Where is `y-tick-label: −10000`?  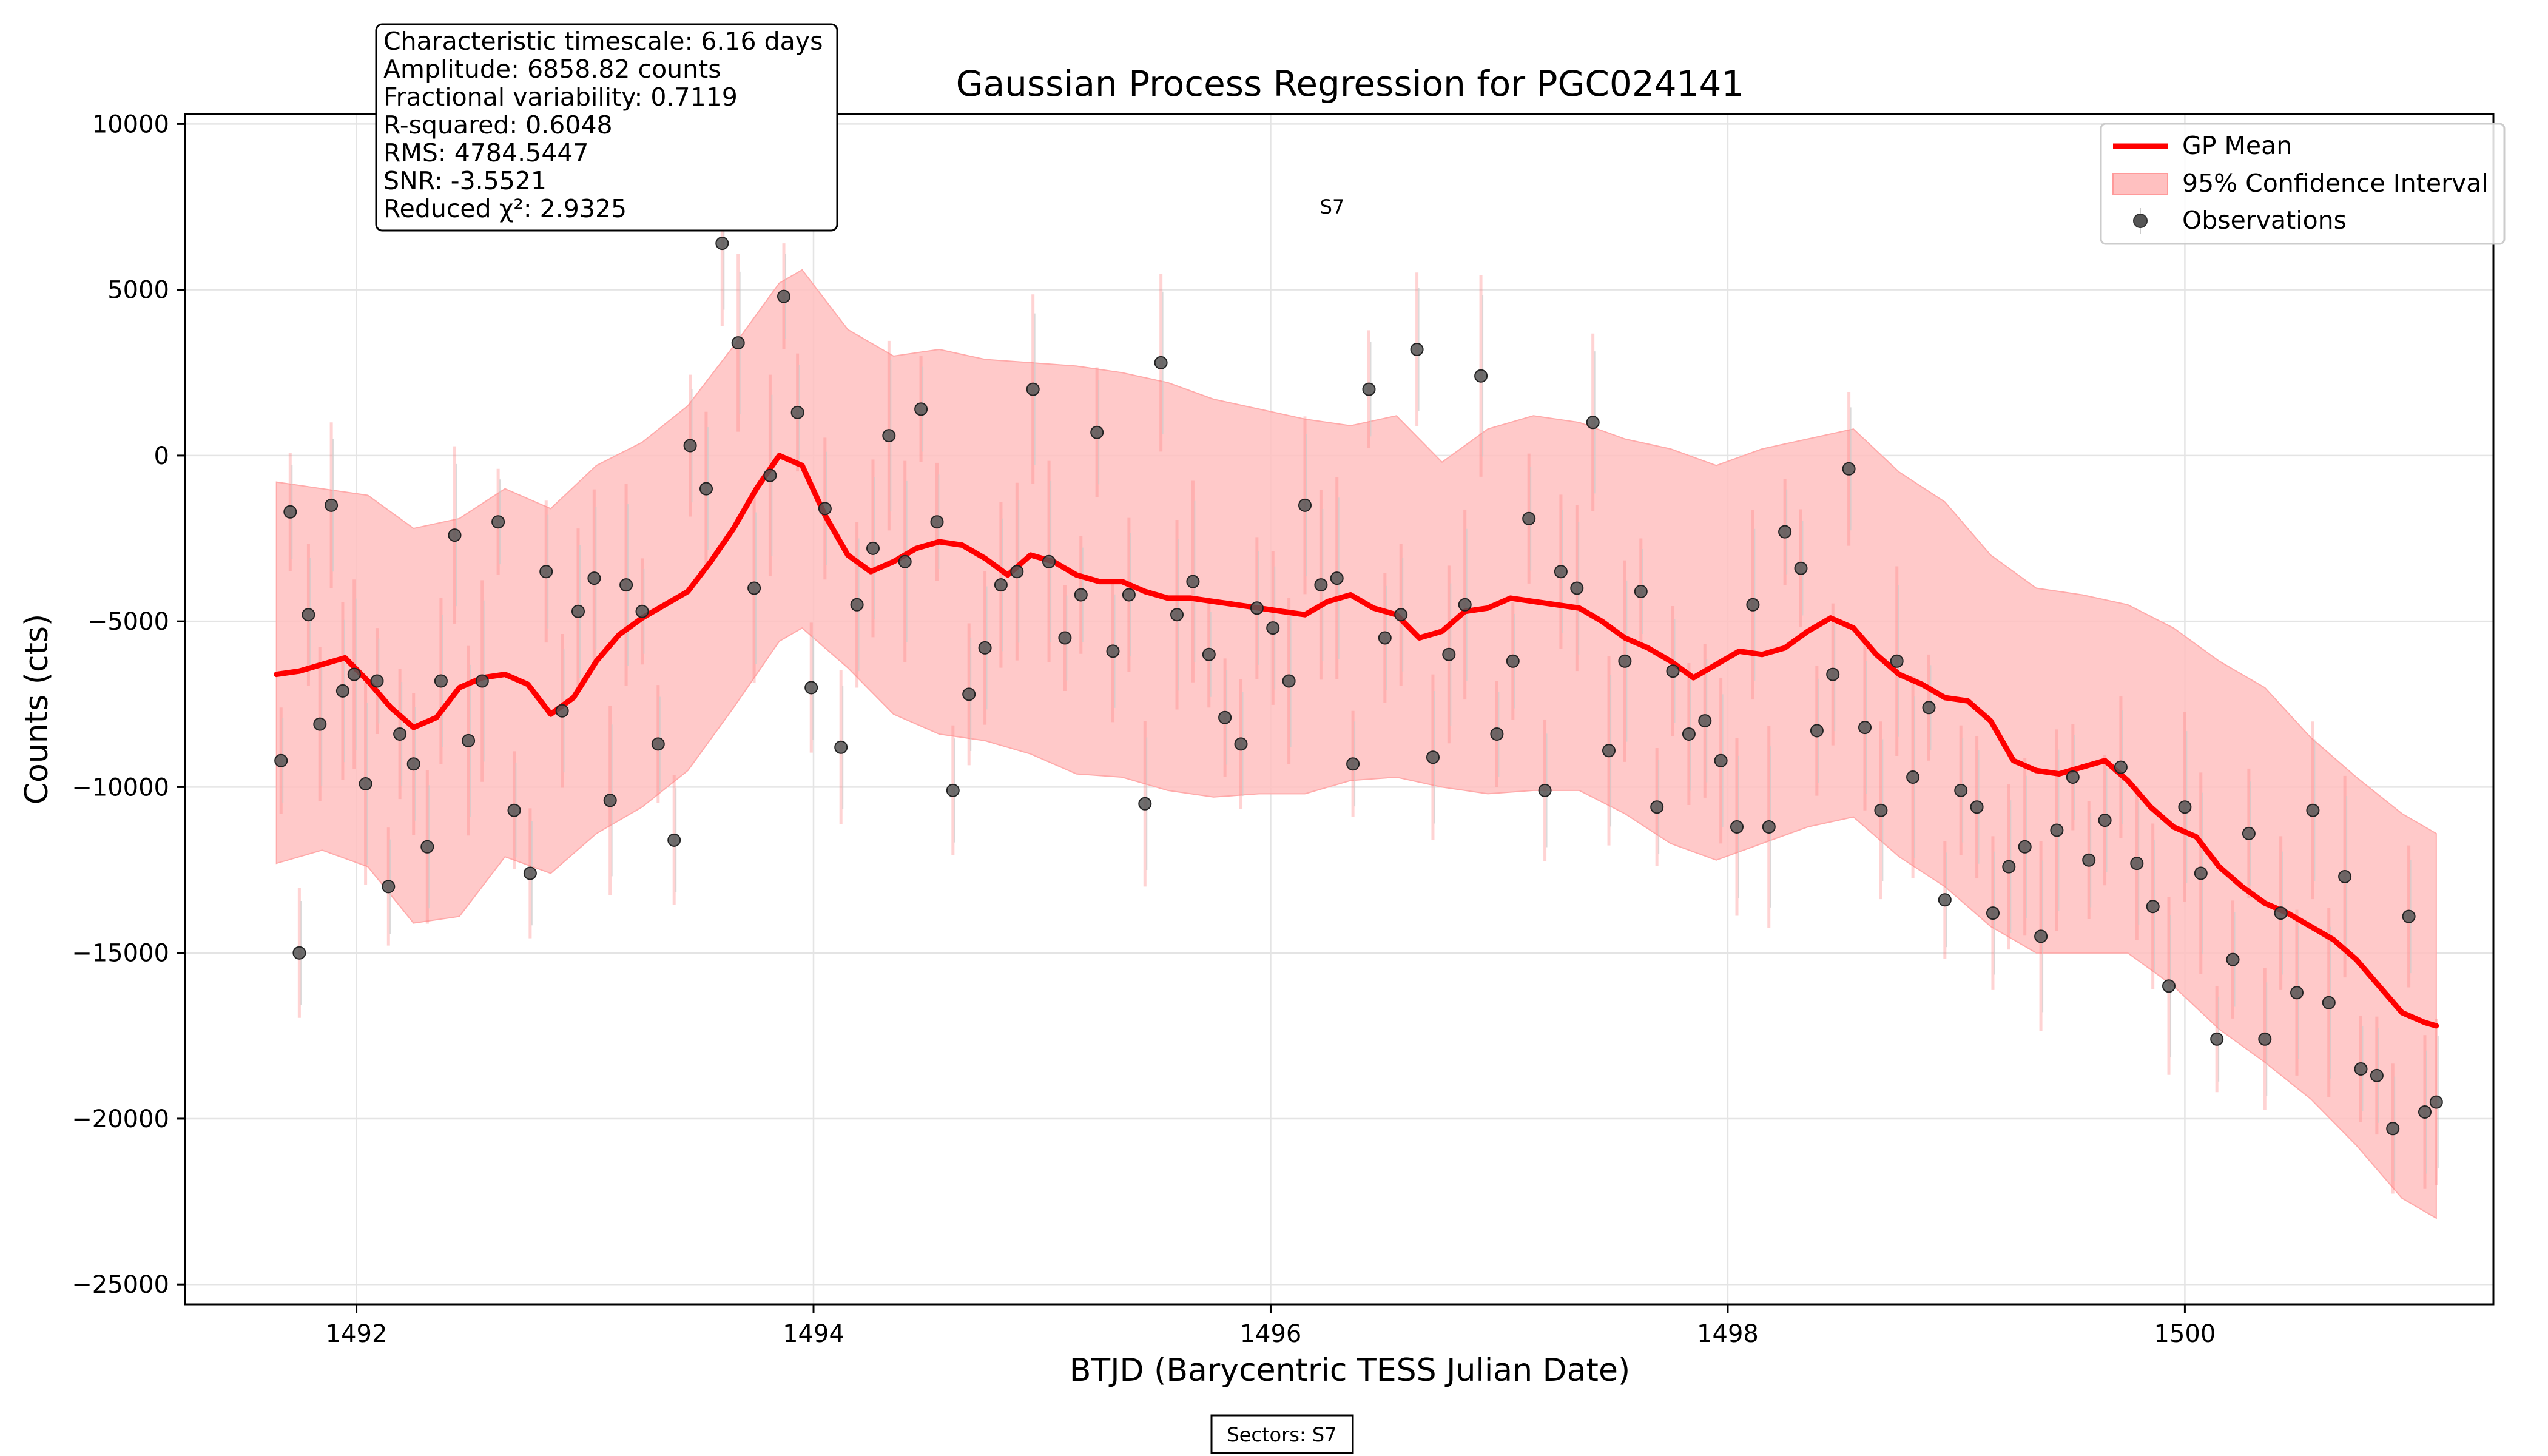
y-tick-label: −10000 is located at coordinates (120, 787).